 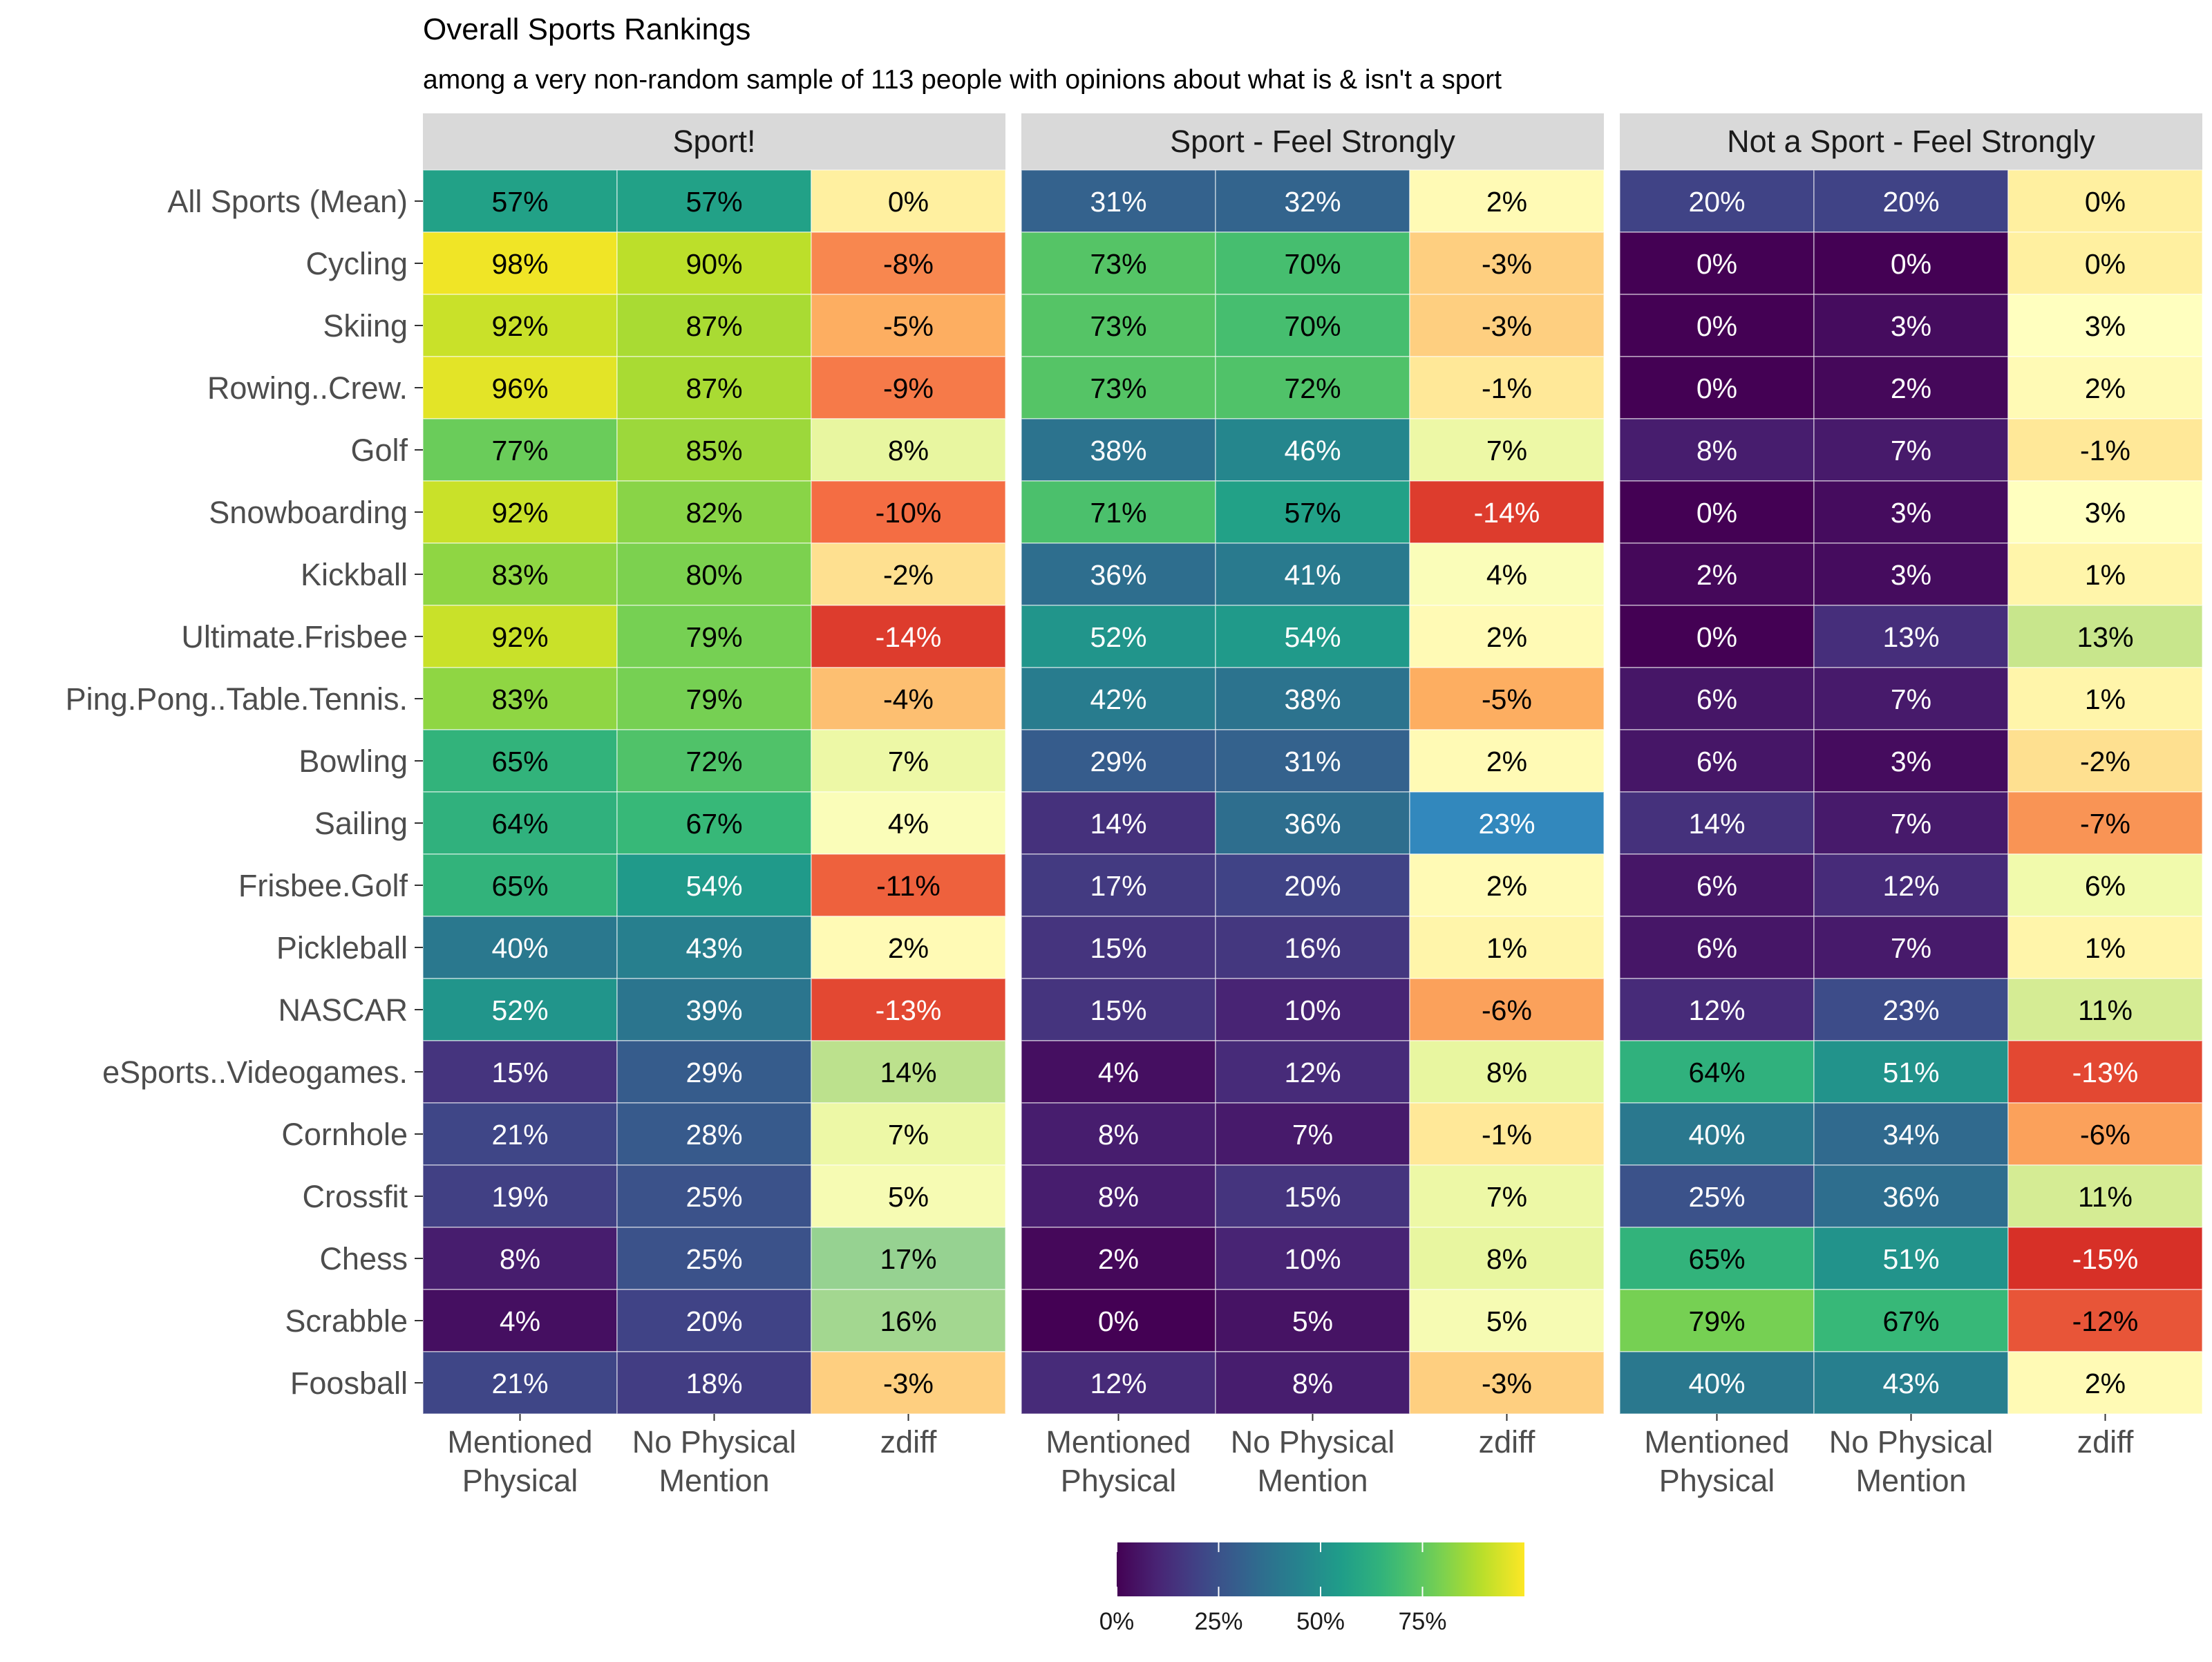 What do you see at coordinates (1716, 761) in the screenshot?
I see `cell-value-label: 6%` at bounding box center [1716, 761].